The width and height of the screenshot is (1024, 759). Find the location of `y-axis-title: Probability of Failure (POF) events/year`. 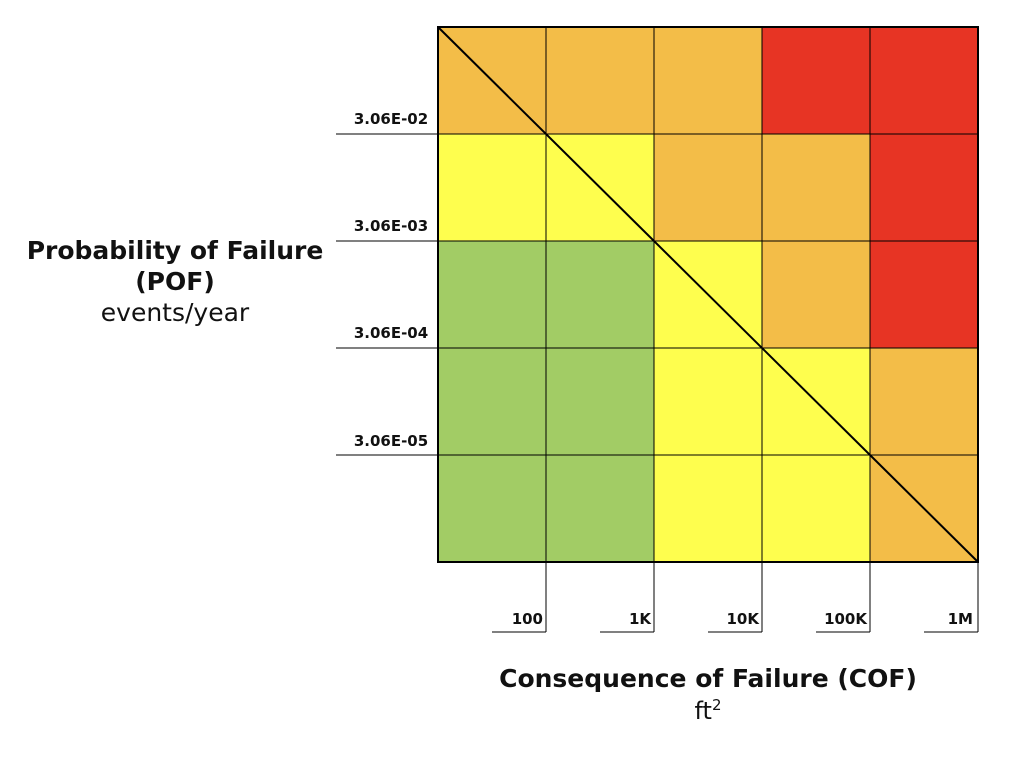

y-axis-title: Probability of Failure (POF) events/year is located at coordinates (175, 281).